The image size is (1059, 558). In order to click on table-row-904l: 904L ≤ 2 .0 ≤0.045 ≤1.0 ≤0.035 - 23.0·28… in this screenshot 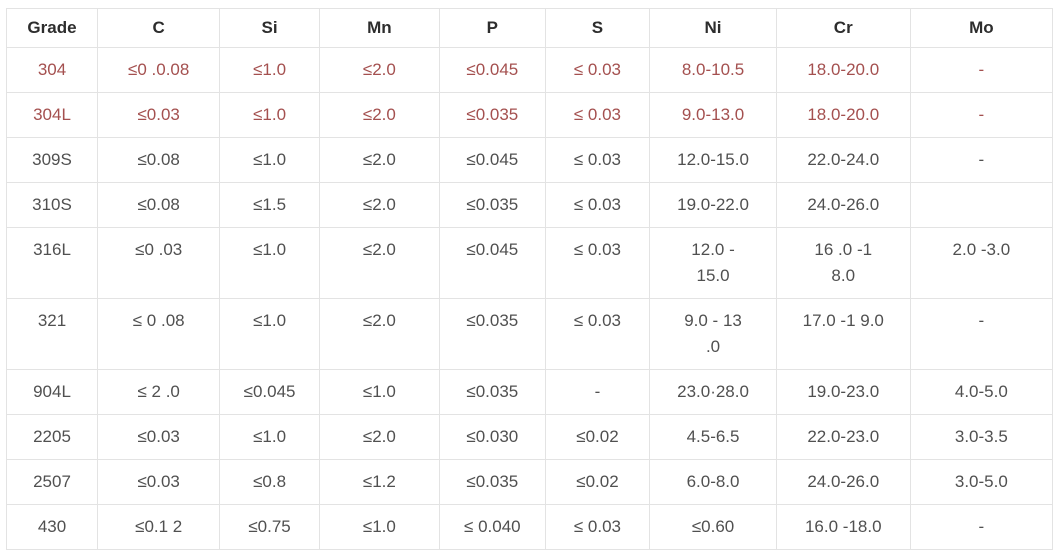, I will do `click(530, 392)`.